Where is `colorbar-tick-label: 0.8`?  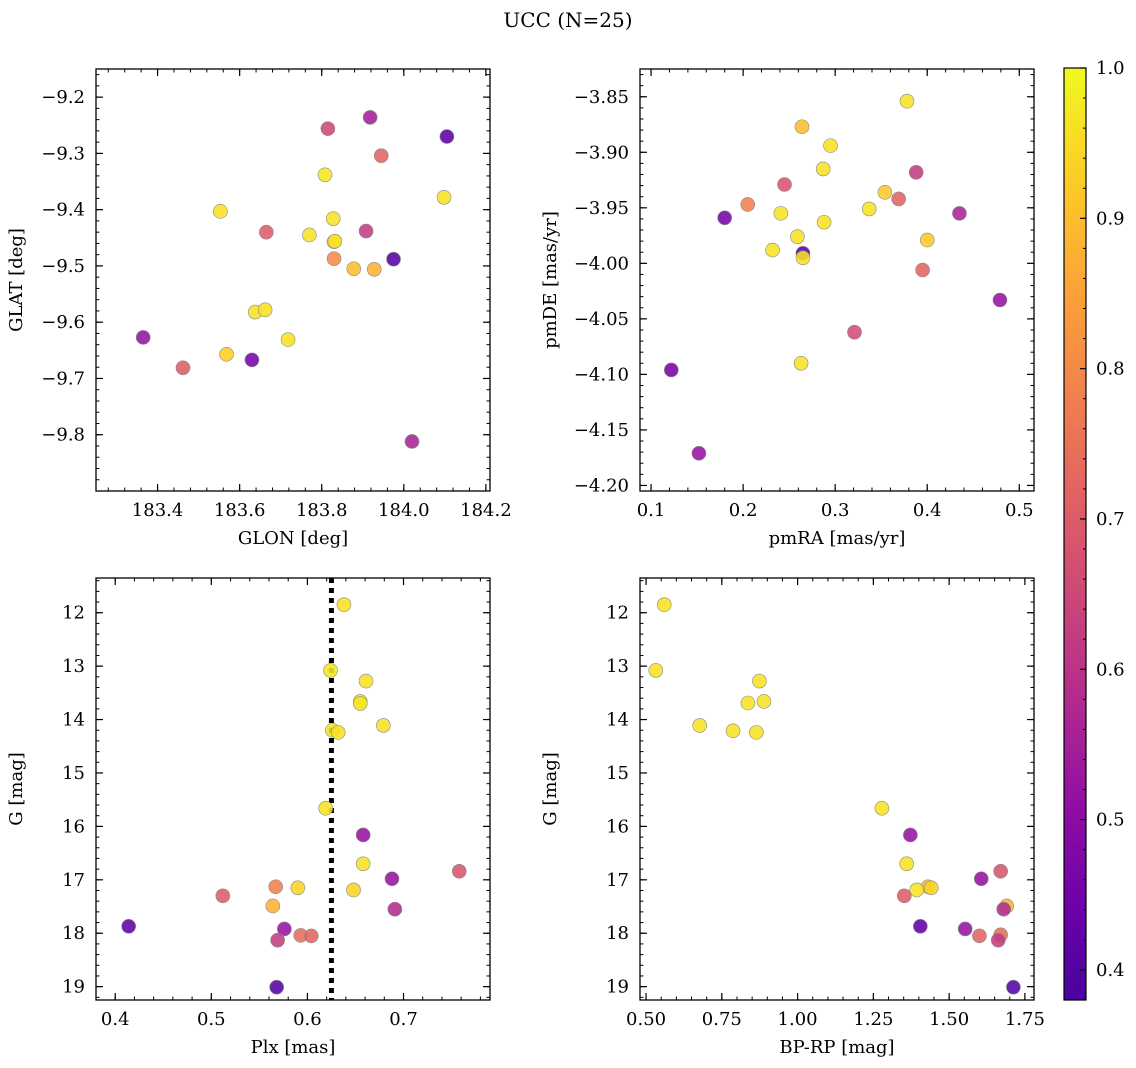 colorbar-tick-label: 0.8 is located at coordinates (1110, 369).